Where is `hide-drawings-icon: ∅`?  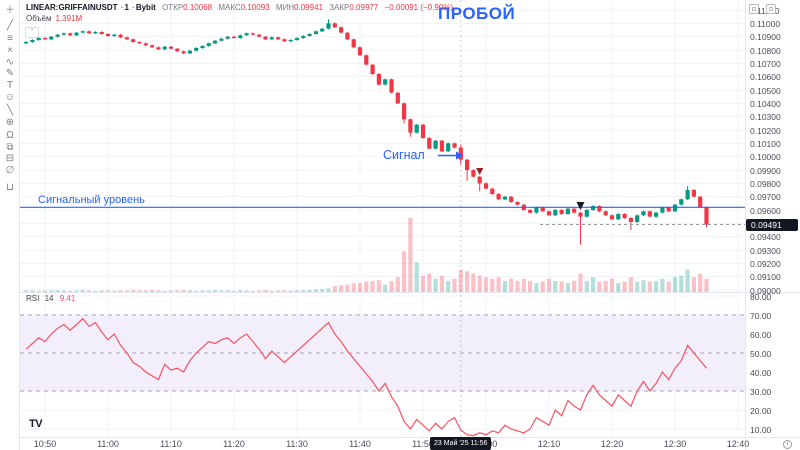 hide-drawings-icon: ∅ is located at coordinates (10, 170).